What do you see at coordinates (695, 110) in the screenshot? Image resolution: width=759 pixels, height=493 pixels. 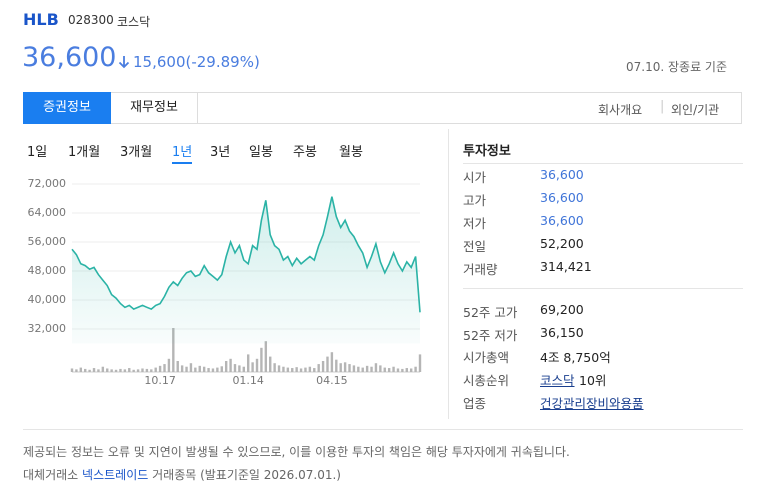 I see `tab-link: 외인/기관` at bounding box center [695, 110].